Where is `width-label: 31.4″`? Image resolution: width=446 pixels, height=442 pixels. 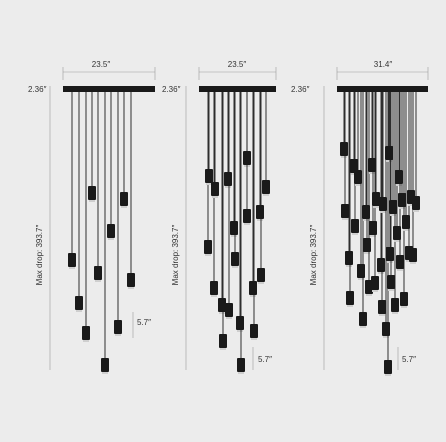
width-label: 31.4″ is located at coordinates (383, 64).